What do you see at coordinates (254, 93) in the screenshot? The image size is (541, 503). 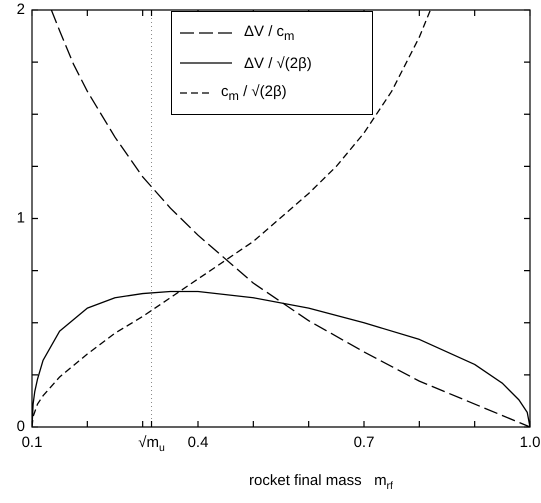 I see `legend-label: c$_{m}$ / √(2β)` at bounding box center [254, 93].